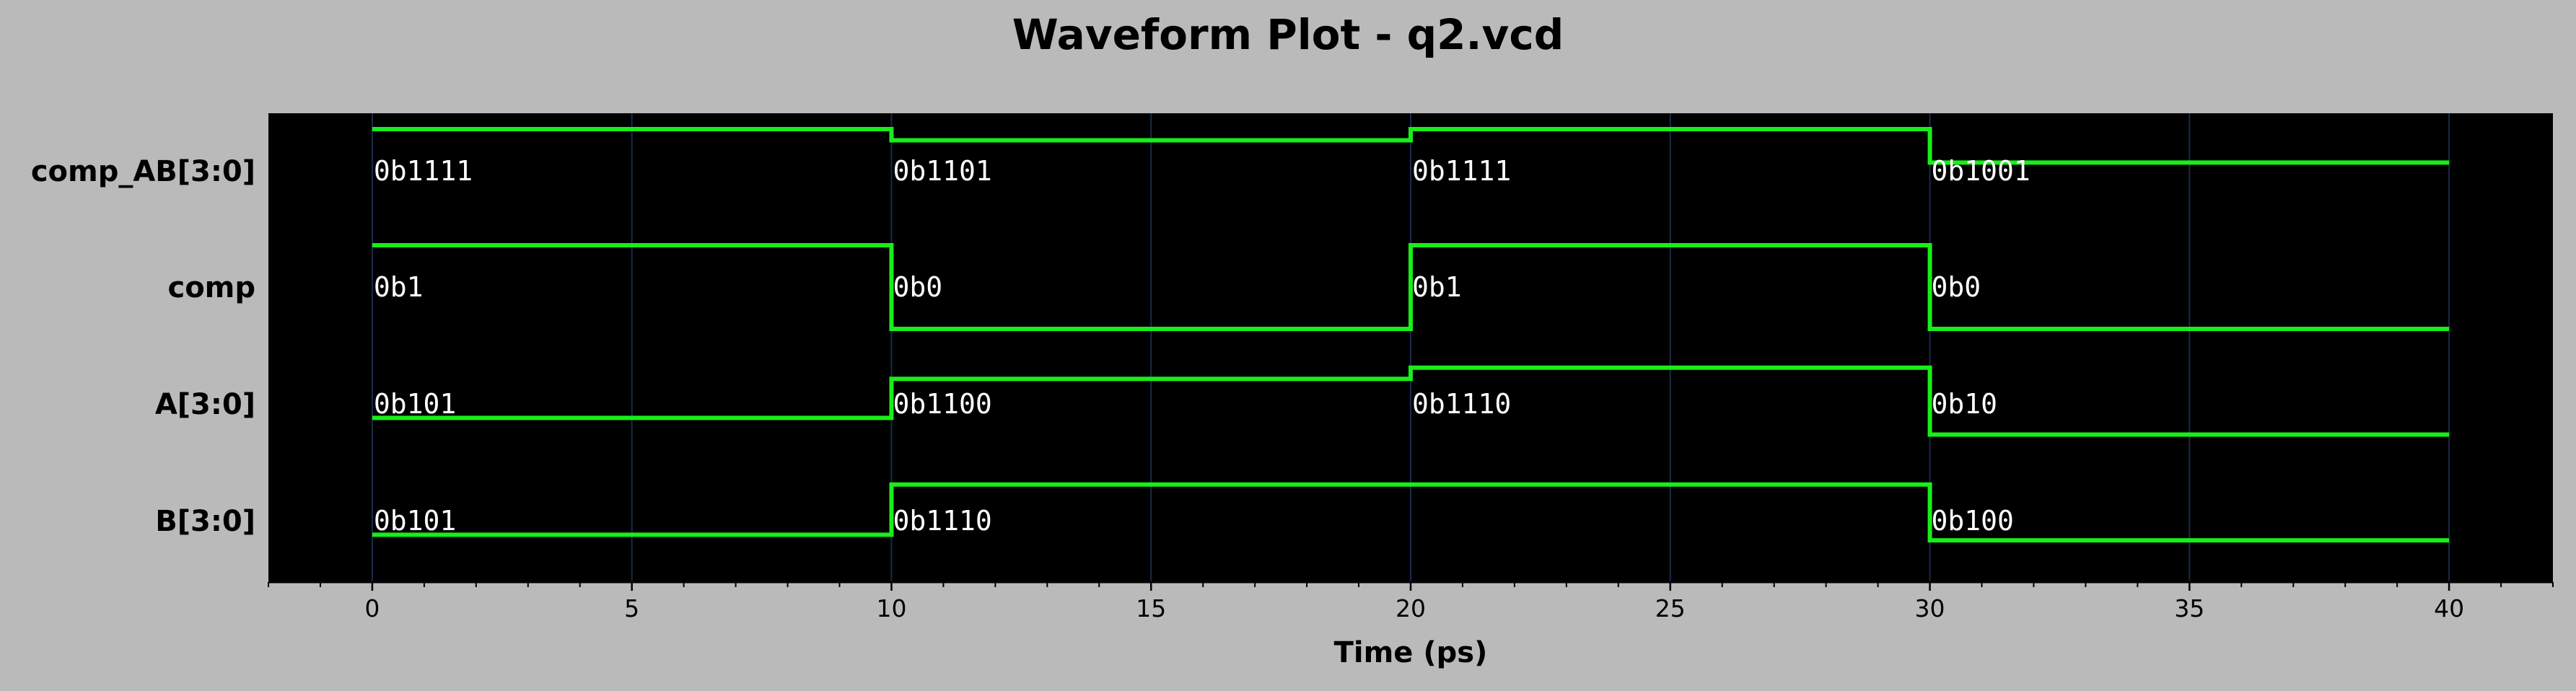 The height and width of the screenshot is (691, 2576). I want to click on x-tick-label-3: 15, so click(1151, 608).